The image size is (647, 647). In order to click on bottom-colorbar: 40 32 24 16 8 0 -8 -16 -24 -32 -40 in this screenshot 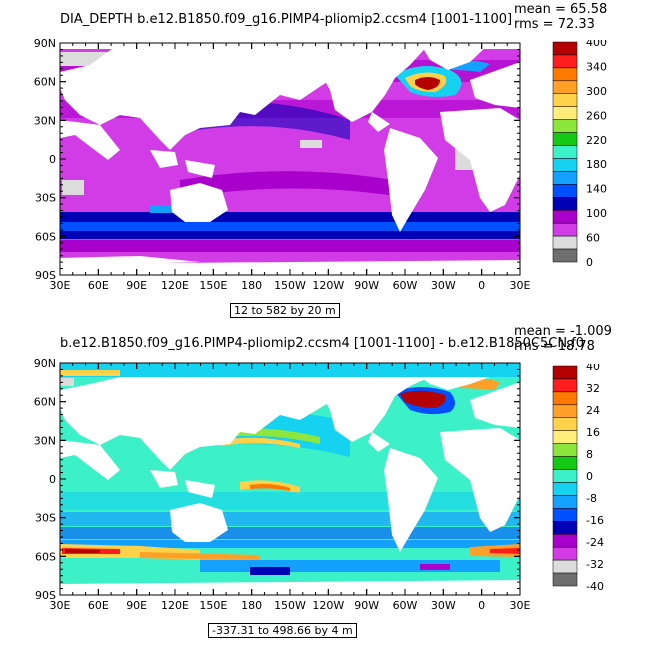, I will do `click(578, 478)`.